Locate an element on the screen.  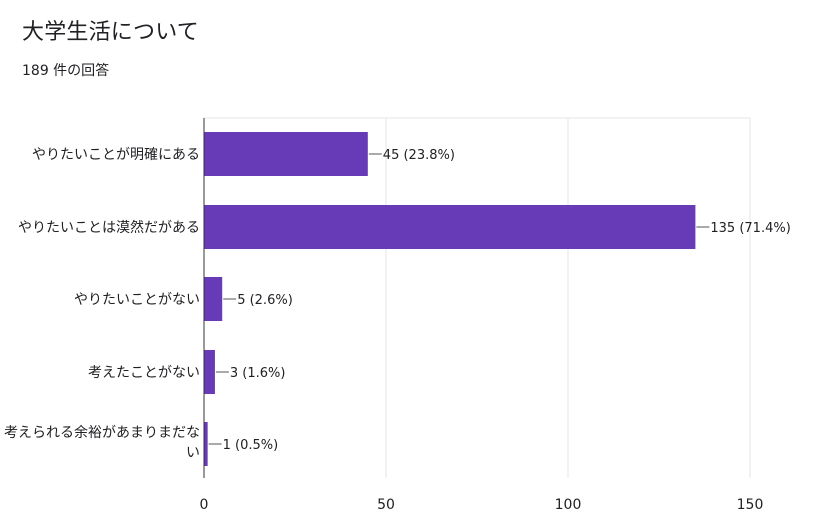
value-label: 135 (71.4%) is located at coordinates (750, 228).